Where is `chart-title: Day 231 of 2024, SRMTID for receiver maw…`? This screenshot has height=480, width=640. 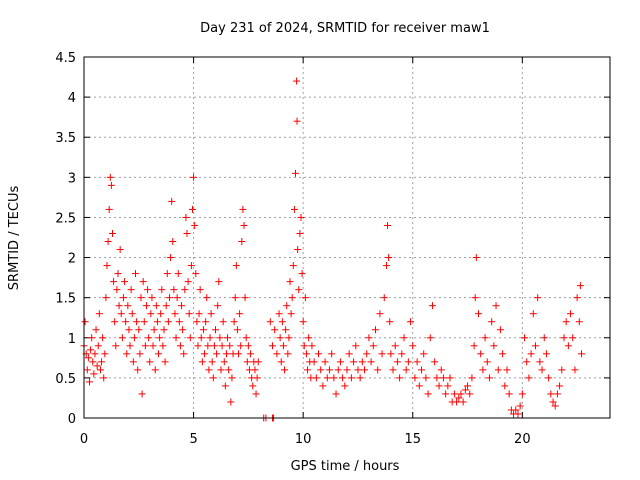
chart-title: Day 231 of 2024, SRMTID for receiver maw… is located at coordinates (345, 28).